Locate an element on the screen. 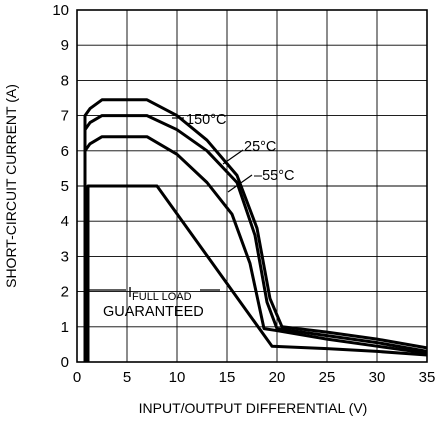  y-tick-label-9: 9 is located at coordinates (65, 45).